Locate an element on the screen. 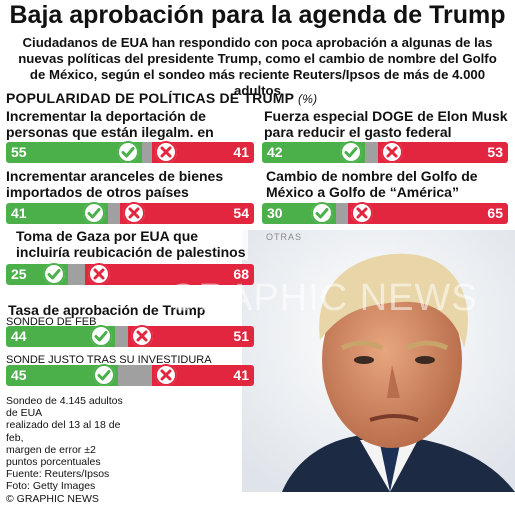  policy-bar: 45 41 is located at coordinates (130, 375).